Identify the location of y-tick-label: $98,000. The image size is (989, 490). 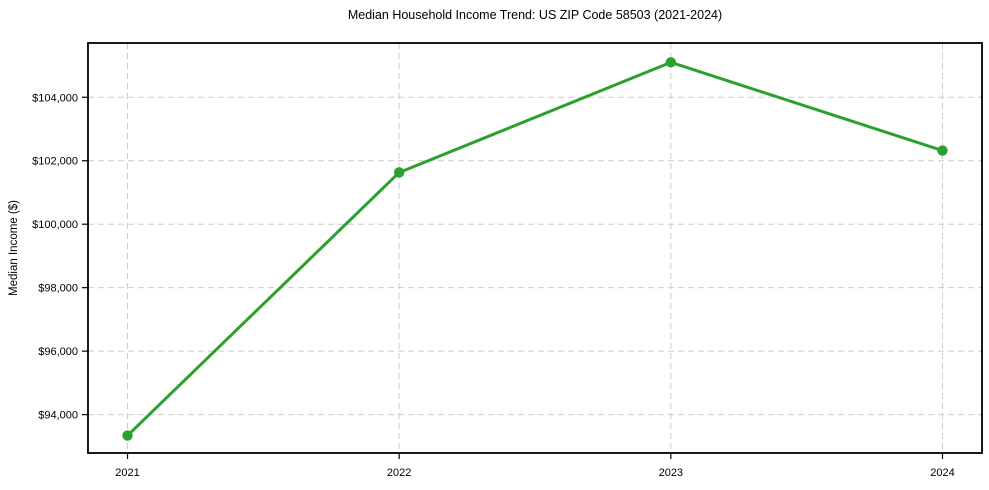
(58, 289).